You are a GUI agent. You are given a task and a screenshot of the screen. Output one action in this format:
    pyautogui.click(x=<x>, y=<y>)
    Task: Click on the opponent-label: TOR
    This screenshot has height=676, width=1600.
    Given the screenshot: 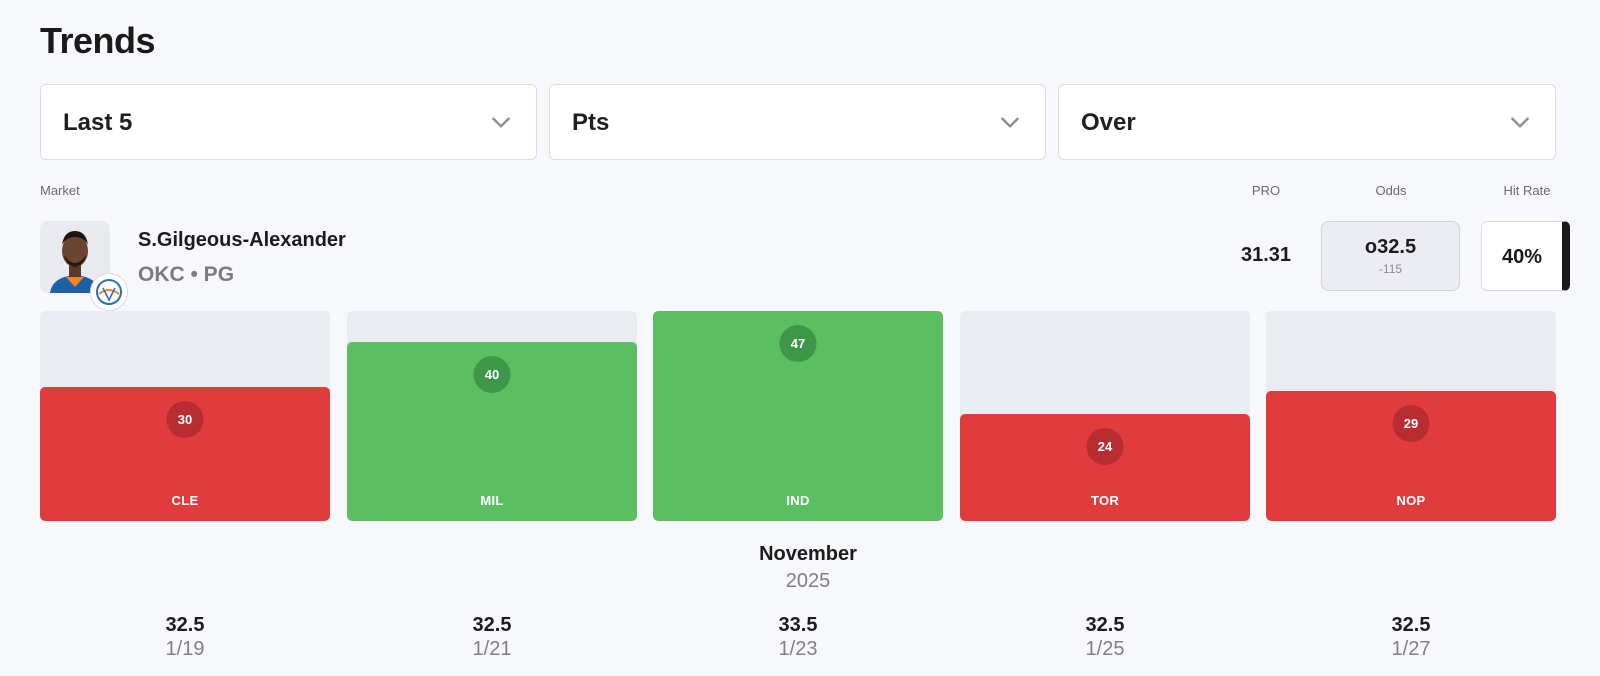 What is the action you would take?
    pyautogui.click(x=1105, y=500)
    